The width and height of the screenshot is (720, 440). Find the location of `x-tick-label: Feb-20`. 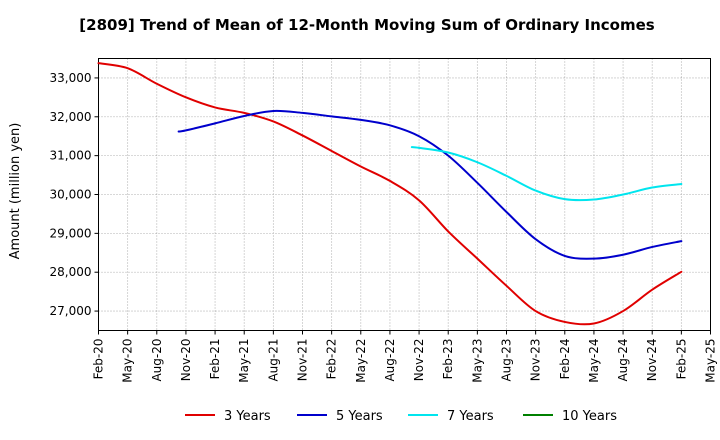

x-tick-label: Feb-20 is located at coordinates (99, 359).